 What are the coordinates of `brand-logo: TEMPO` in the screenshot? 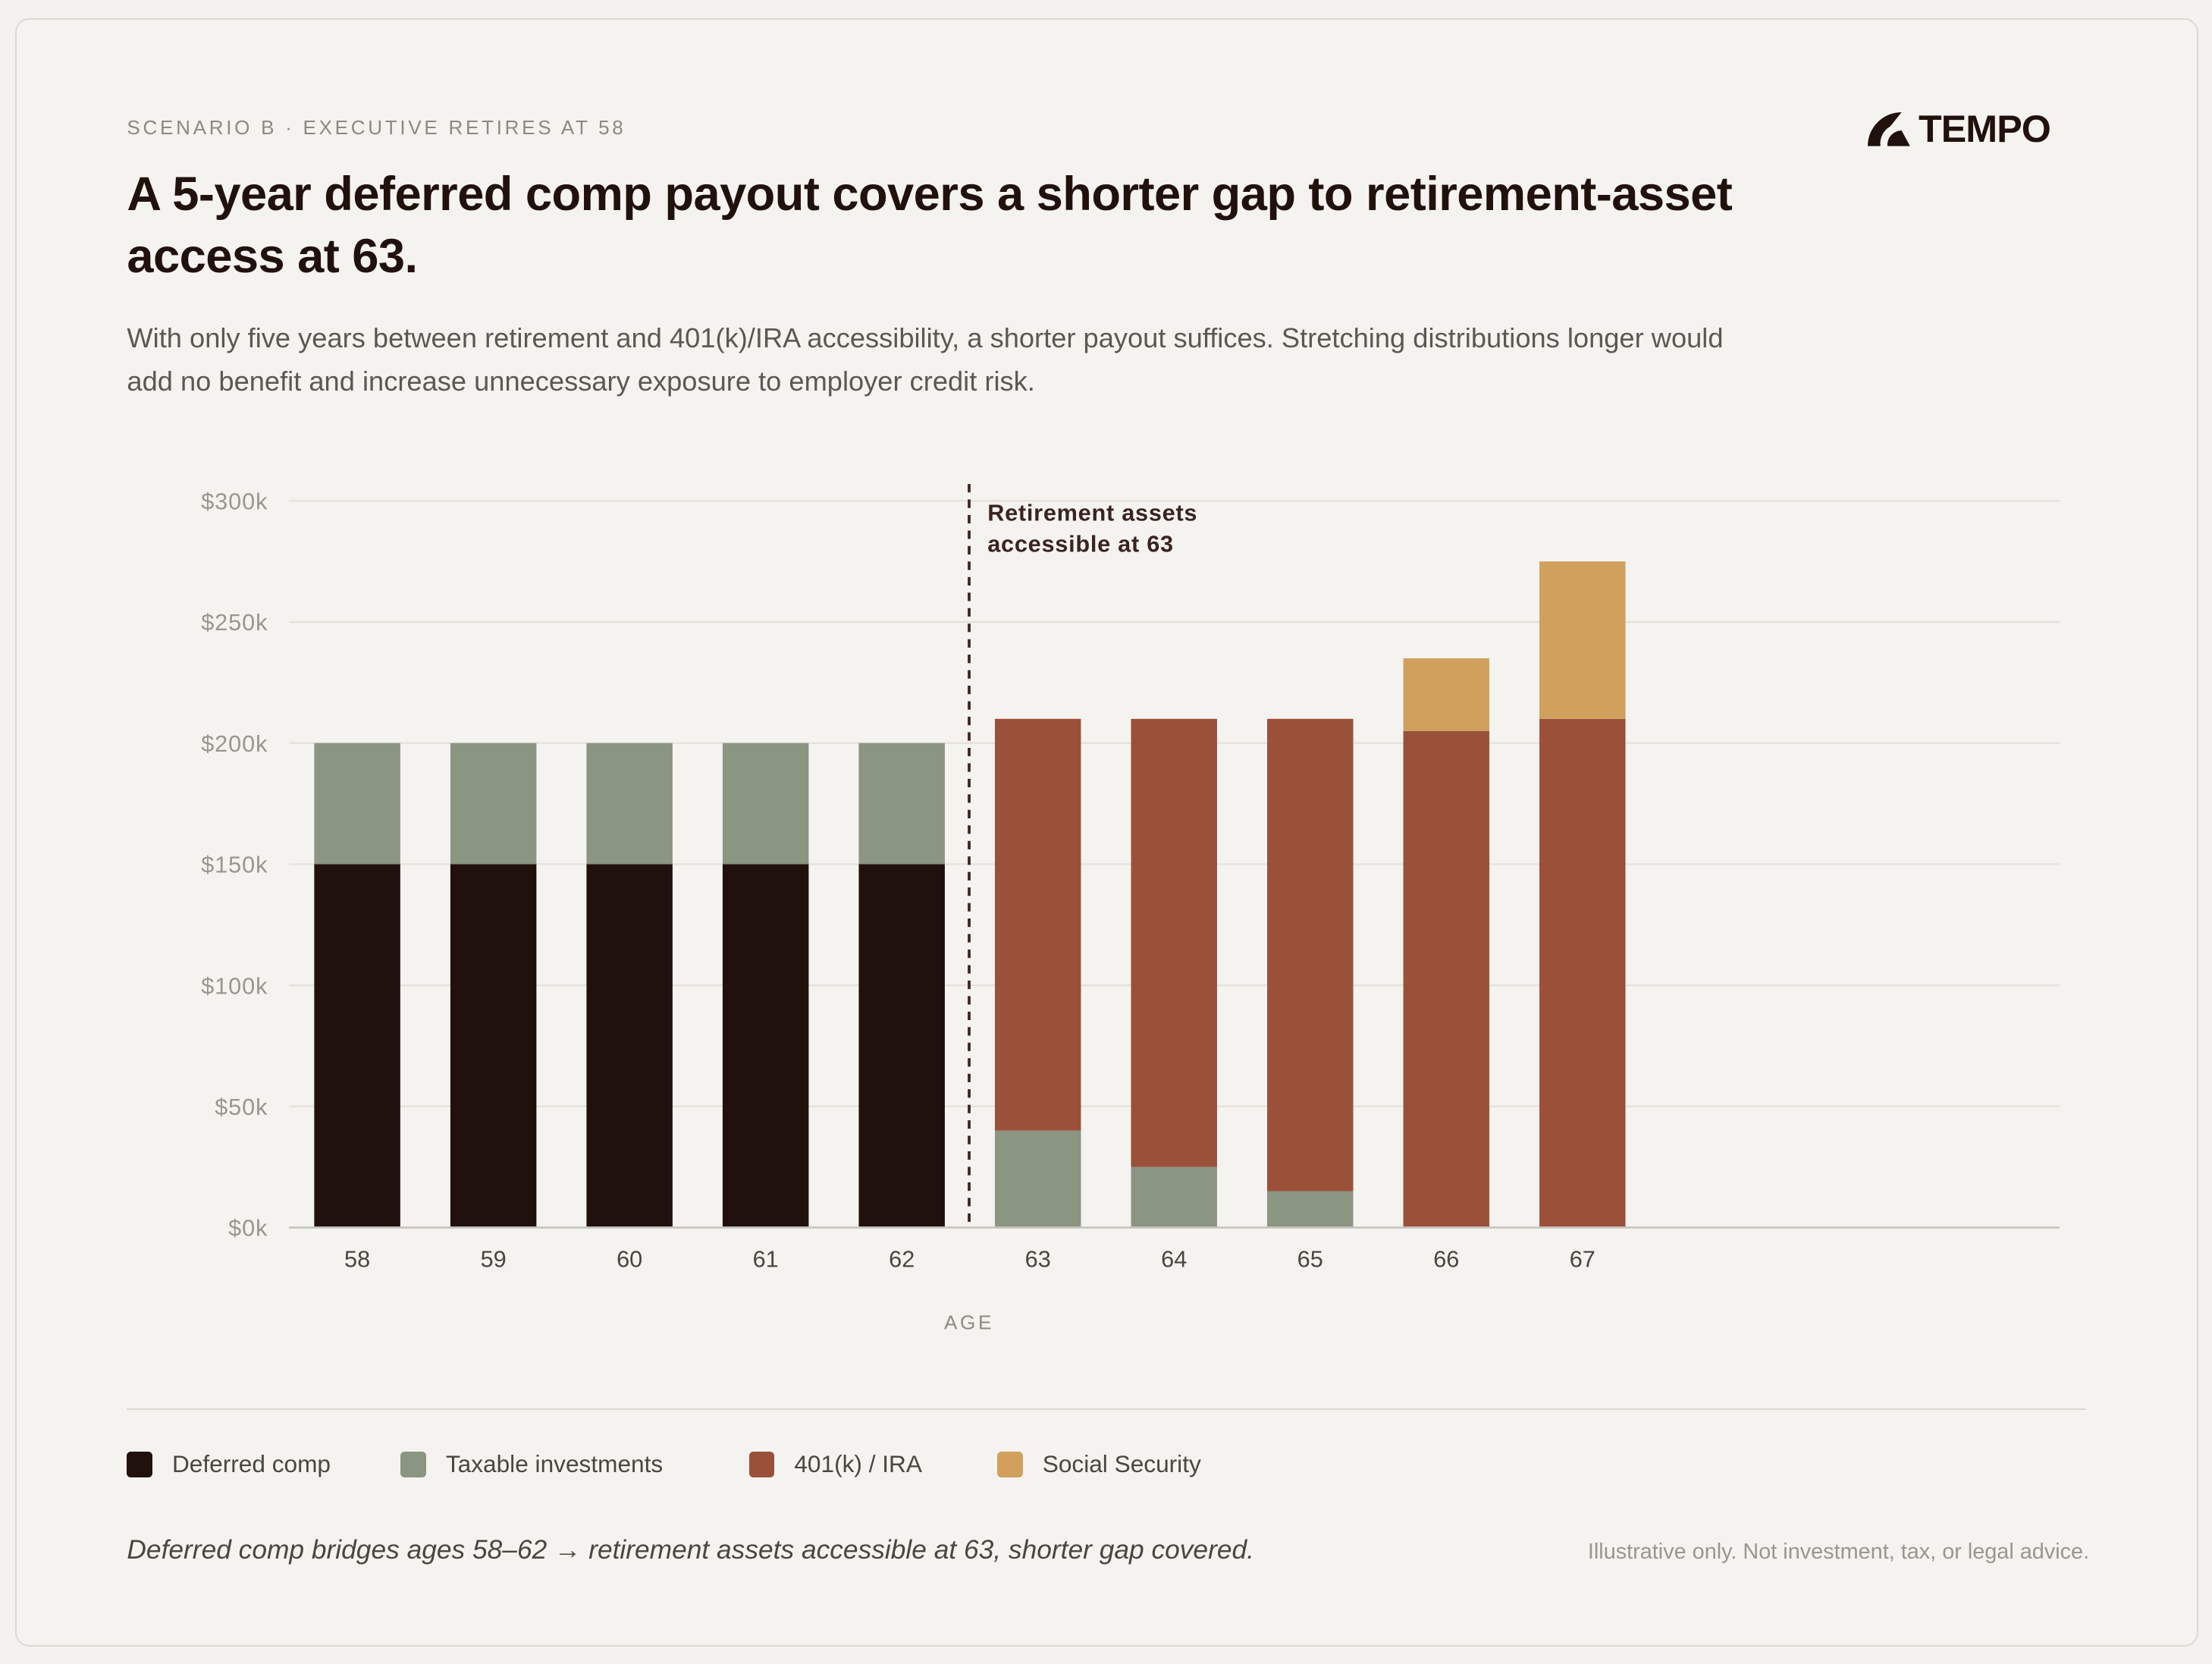 It's located at (1960, 129).